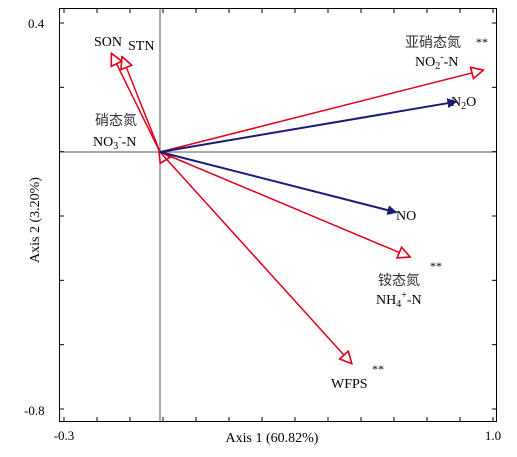  Describe the element at coordinates (436, 62) in the screenshot. I see `label-no2n: NO2--N` at that location.